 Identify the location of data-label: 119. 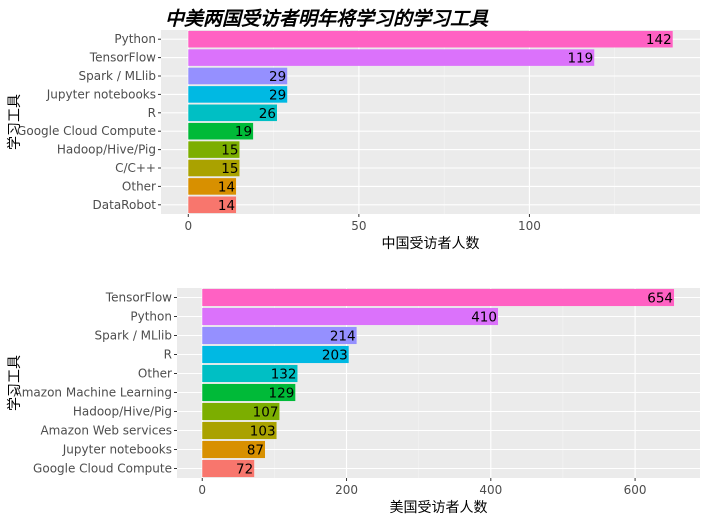
(580, 59).